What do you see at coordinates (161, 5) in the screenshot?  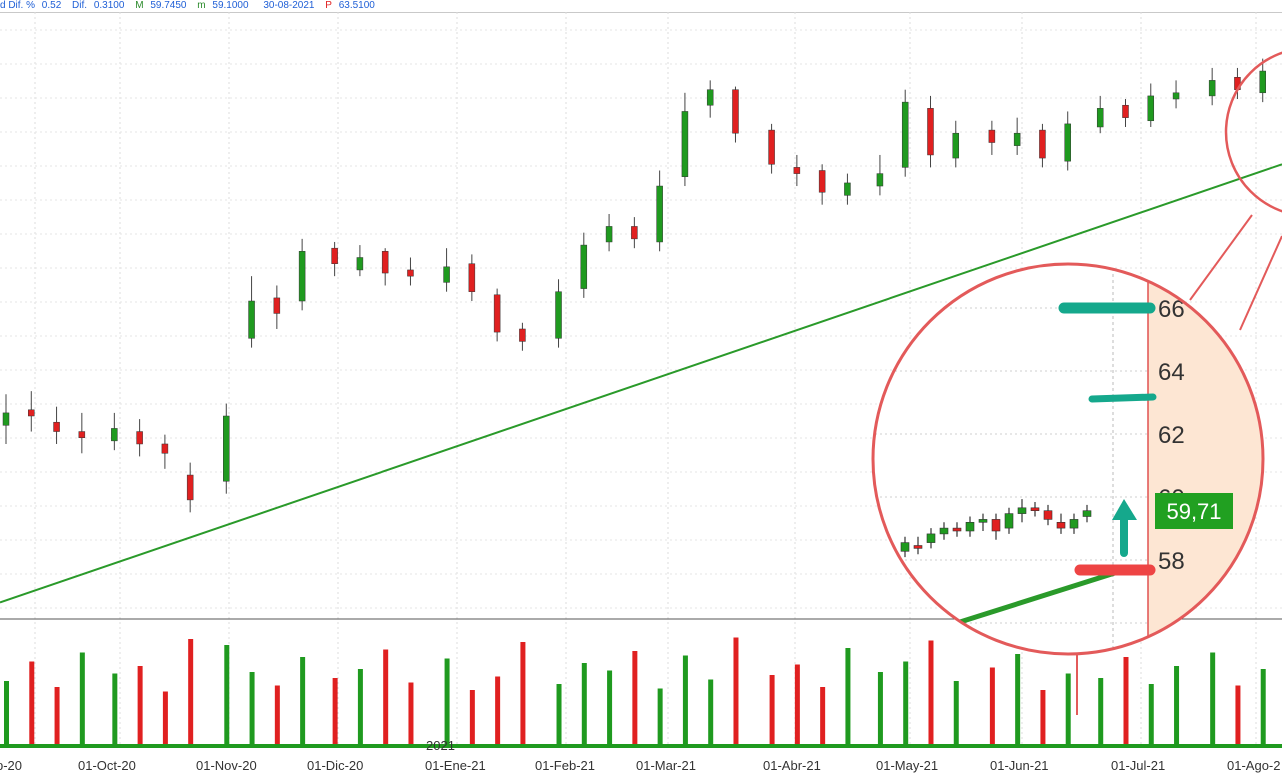 I see `info-max: M 59.7450` at bounding box center [161, 5].